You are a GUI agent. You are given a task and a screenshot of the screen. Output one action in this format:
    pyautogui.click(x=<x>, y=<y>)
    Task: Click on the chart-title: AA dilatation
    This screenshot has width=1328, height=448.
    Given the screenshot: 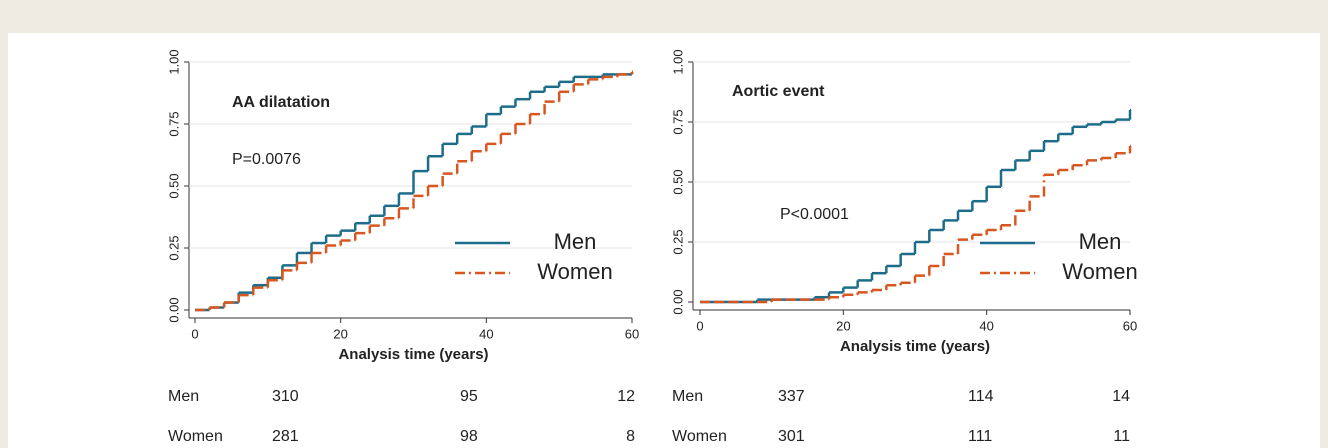 What is the action you would take?
    pyautogui.click(x=281, y=102)
    